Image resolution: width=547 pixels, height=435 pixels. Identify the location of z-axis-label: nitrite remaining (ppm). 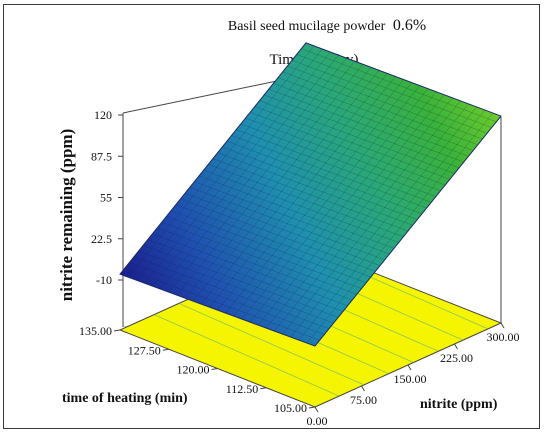
(66, 215).